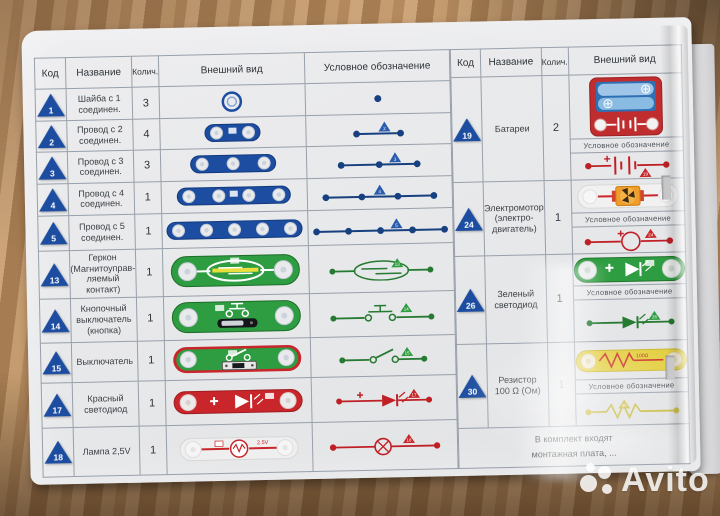  What do you see at coordinates (598, 480) in the screenshot?
I see `avito-logo-icon` at bounding box center [598, 480].